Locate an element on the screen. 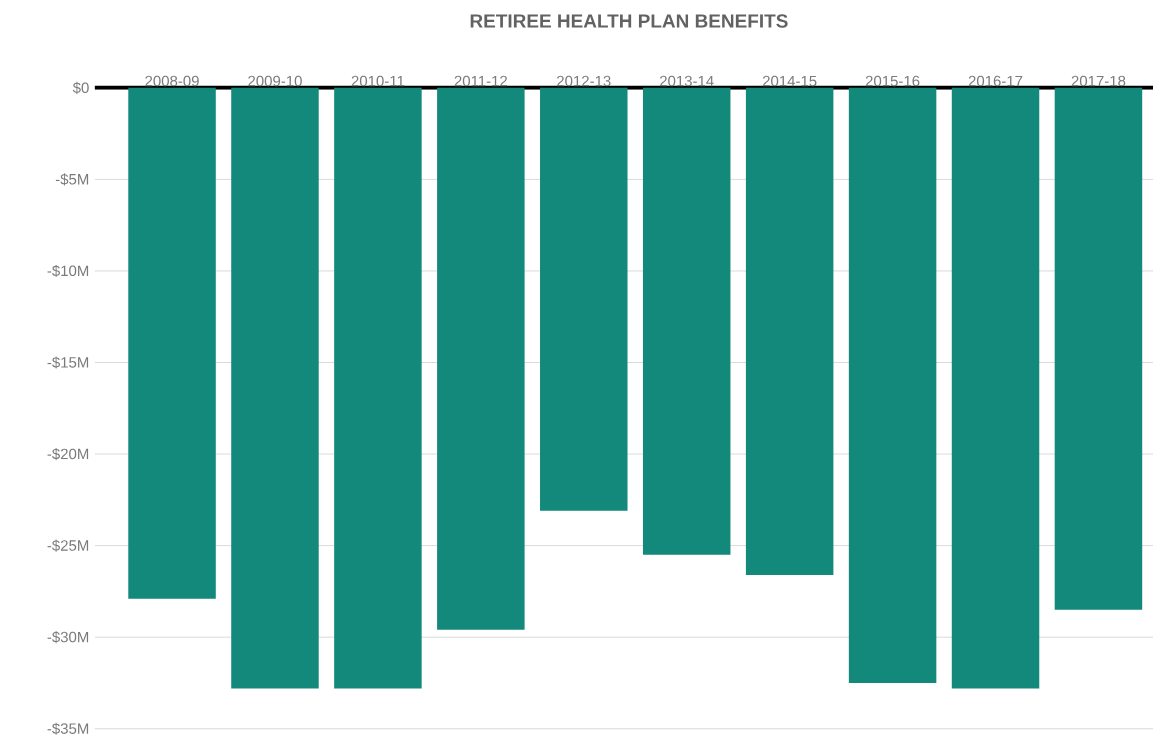 Image resolution: width=1155 pixels, height=744 pixels. x-tick-label: 2016-17 is located at coordinates (995, 81).